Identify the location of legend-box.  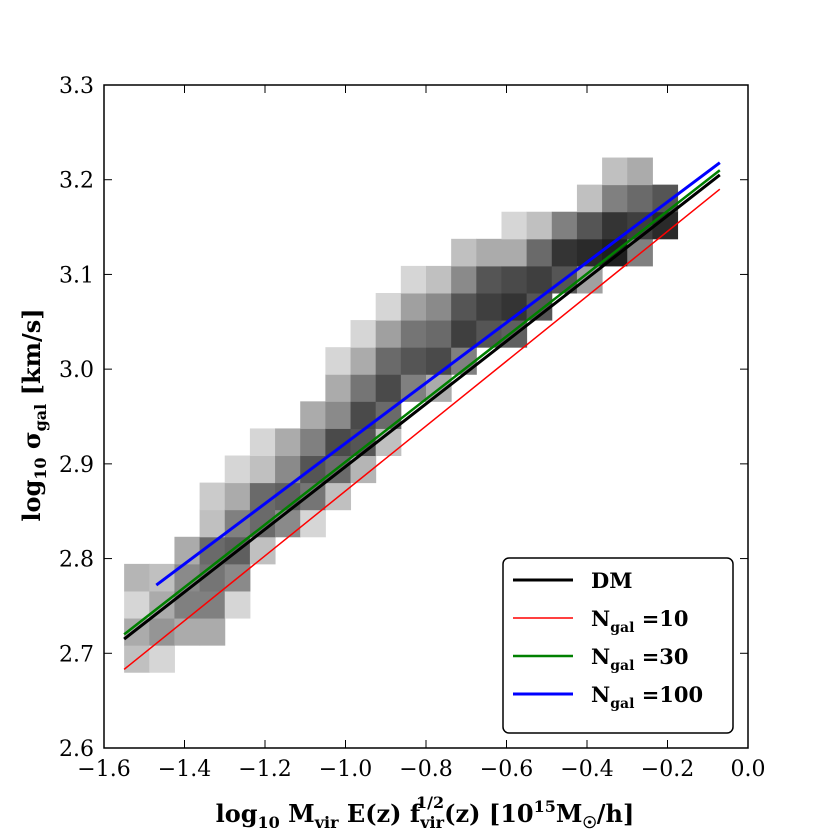
(618, 645).